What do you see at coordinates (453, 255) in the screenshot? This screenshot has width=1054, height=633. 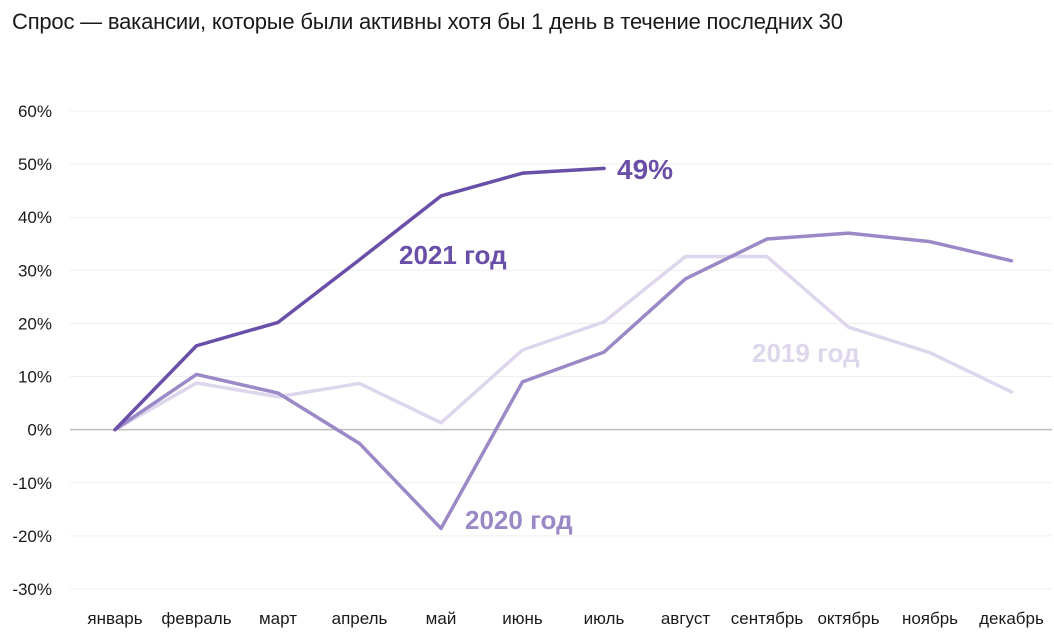 I see `series-label-2021: 2021 год` at bounding box center [453, 255].